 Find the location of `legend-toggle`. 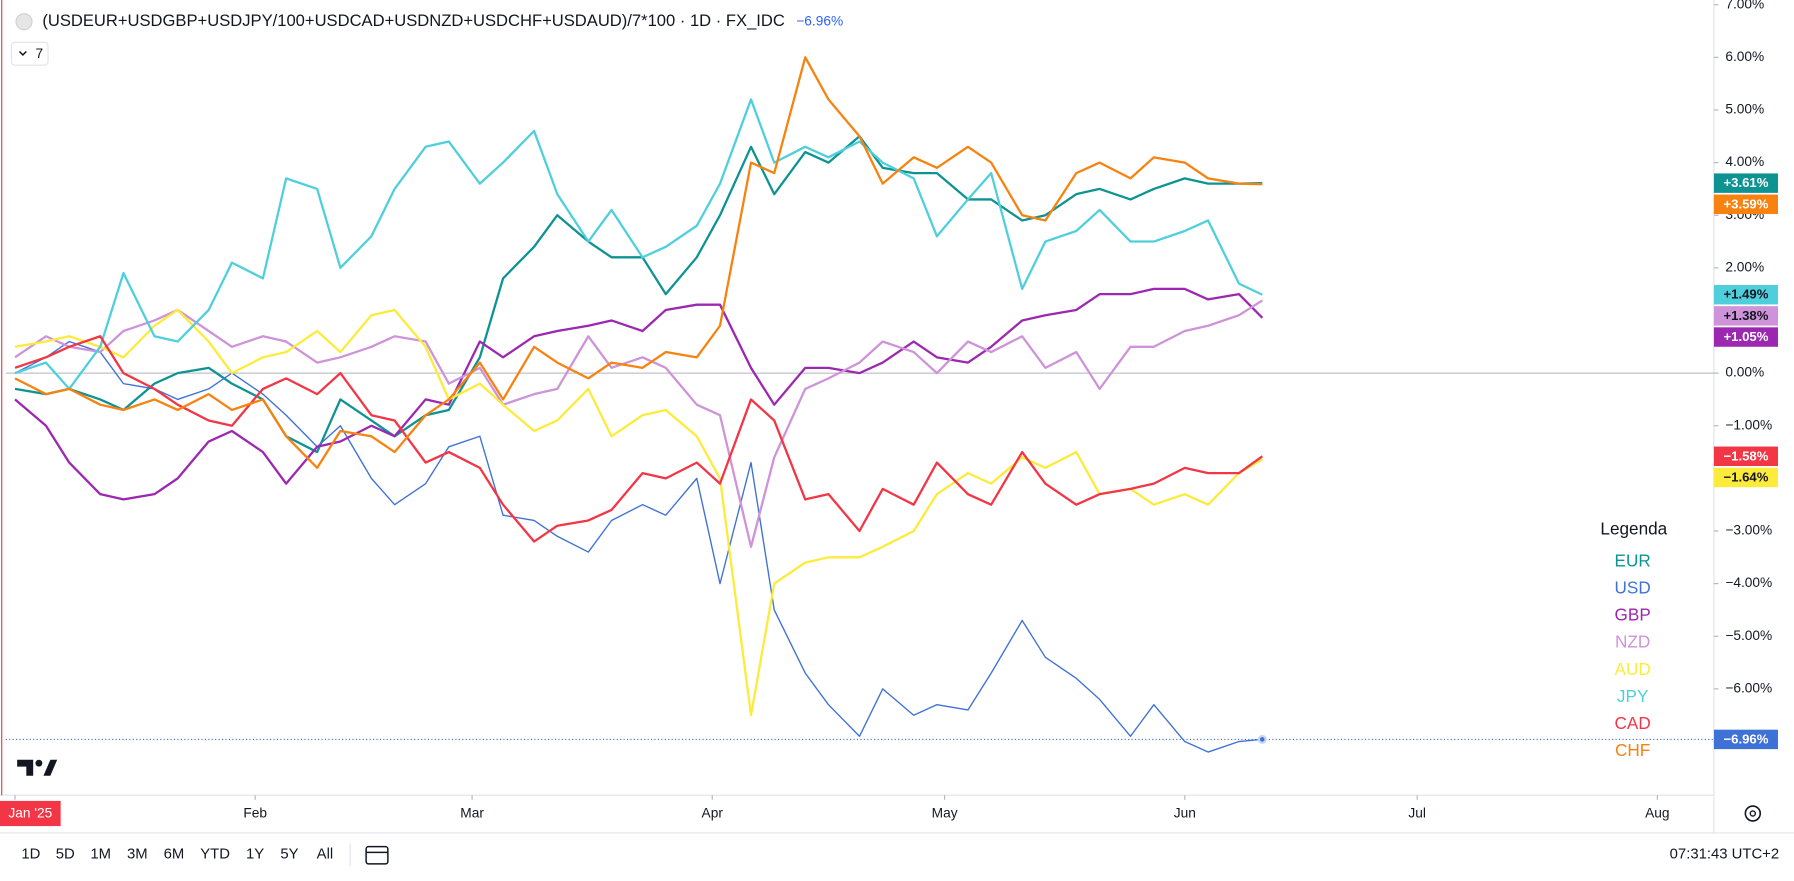

legend-toggle is located at coordinates (29, 53).